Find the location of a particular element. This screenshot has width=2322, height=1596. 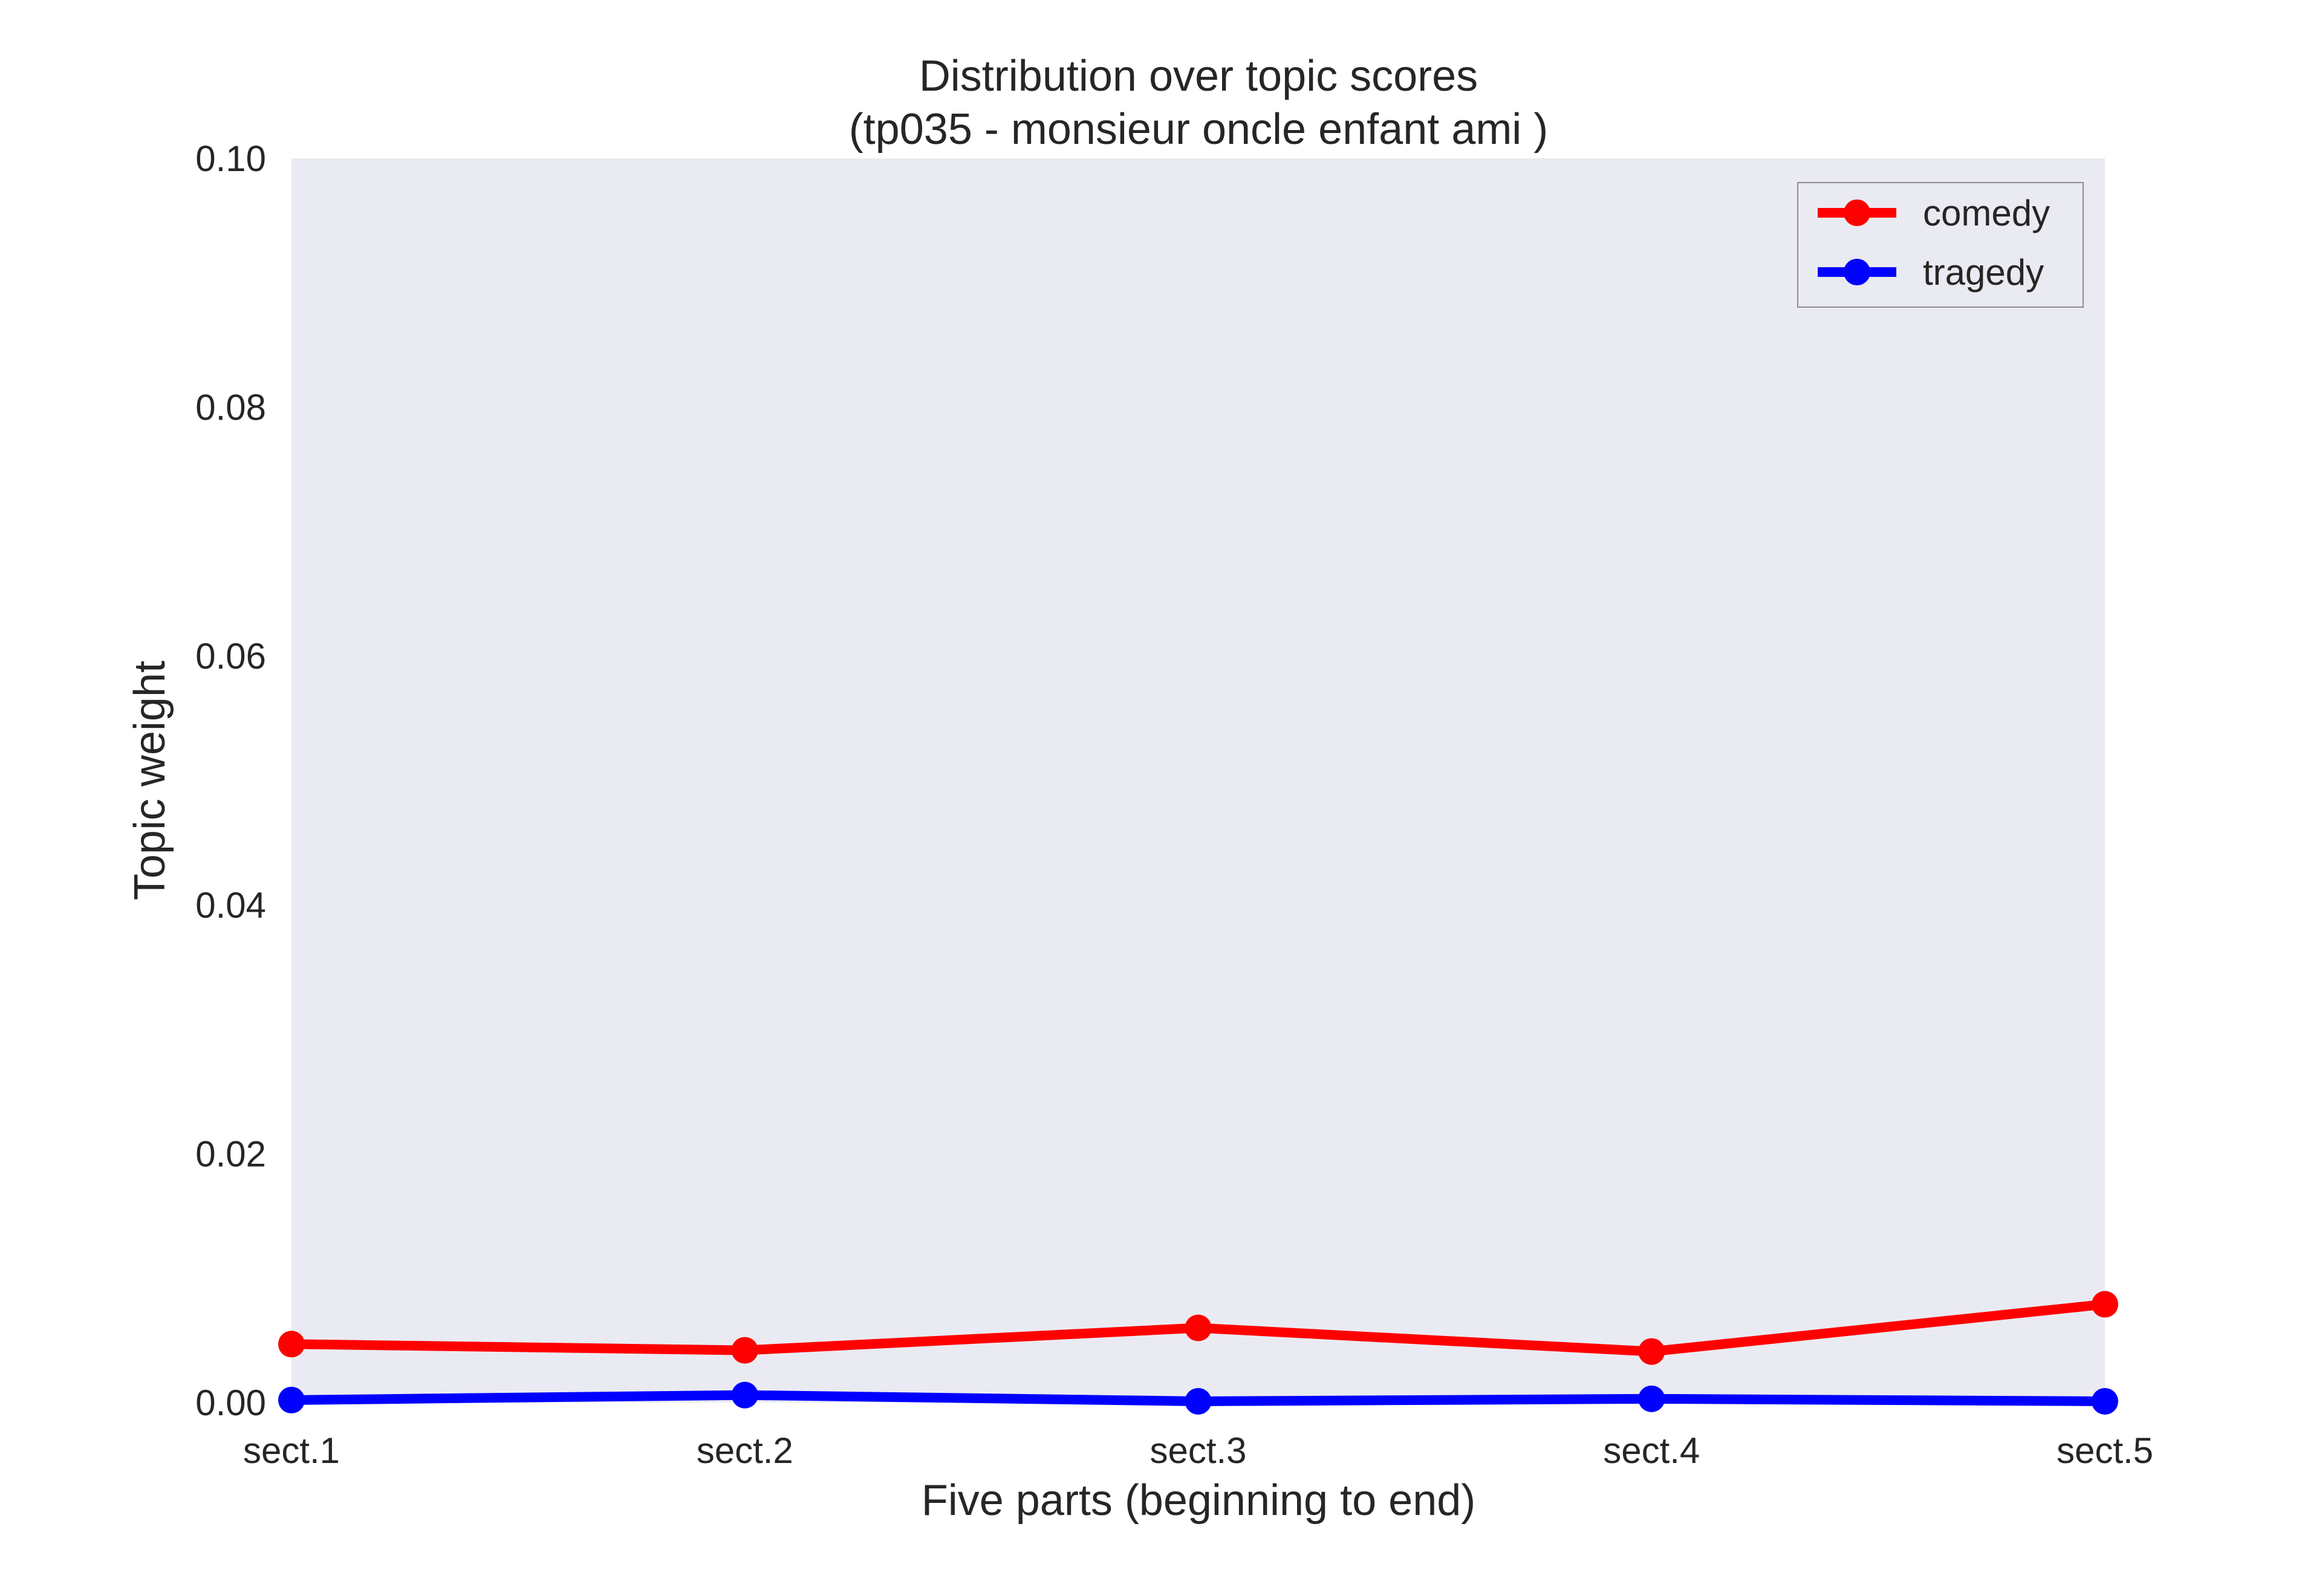

x-tick-label: sect.3 is located at coordinates (1198, 1450).